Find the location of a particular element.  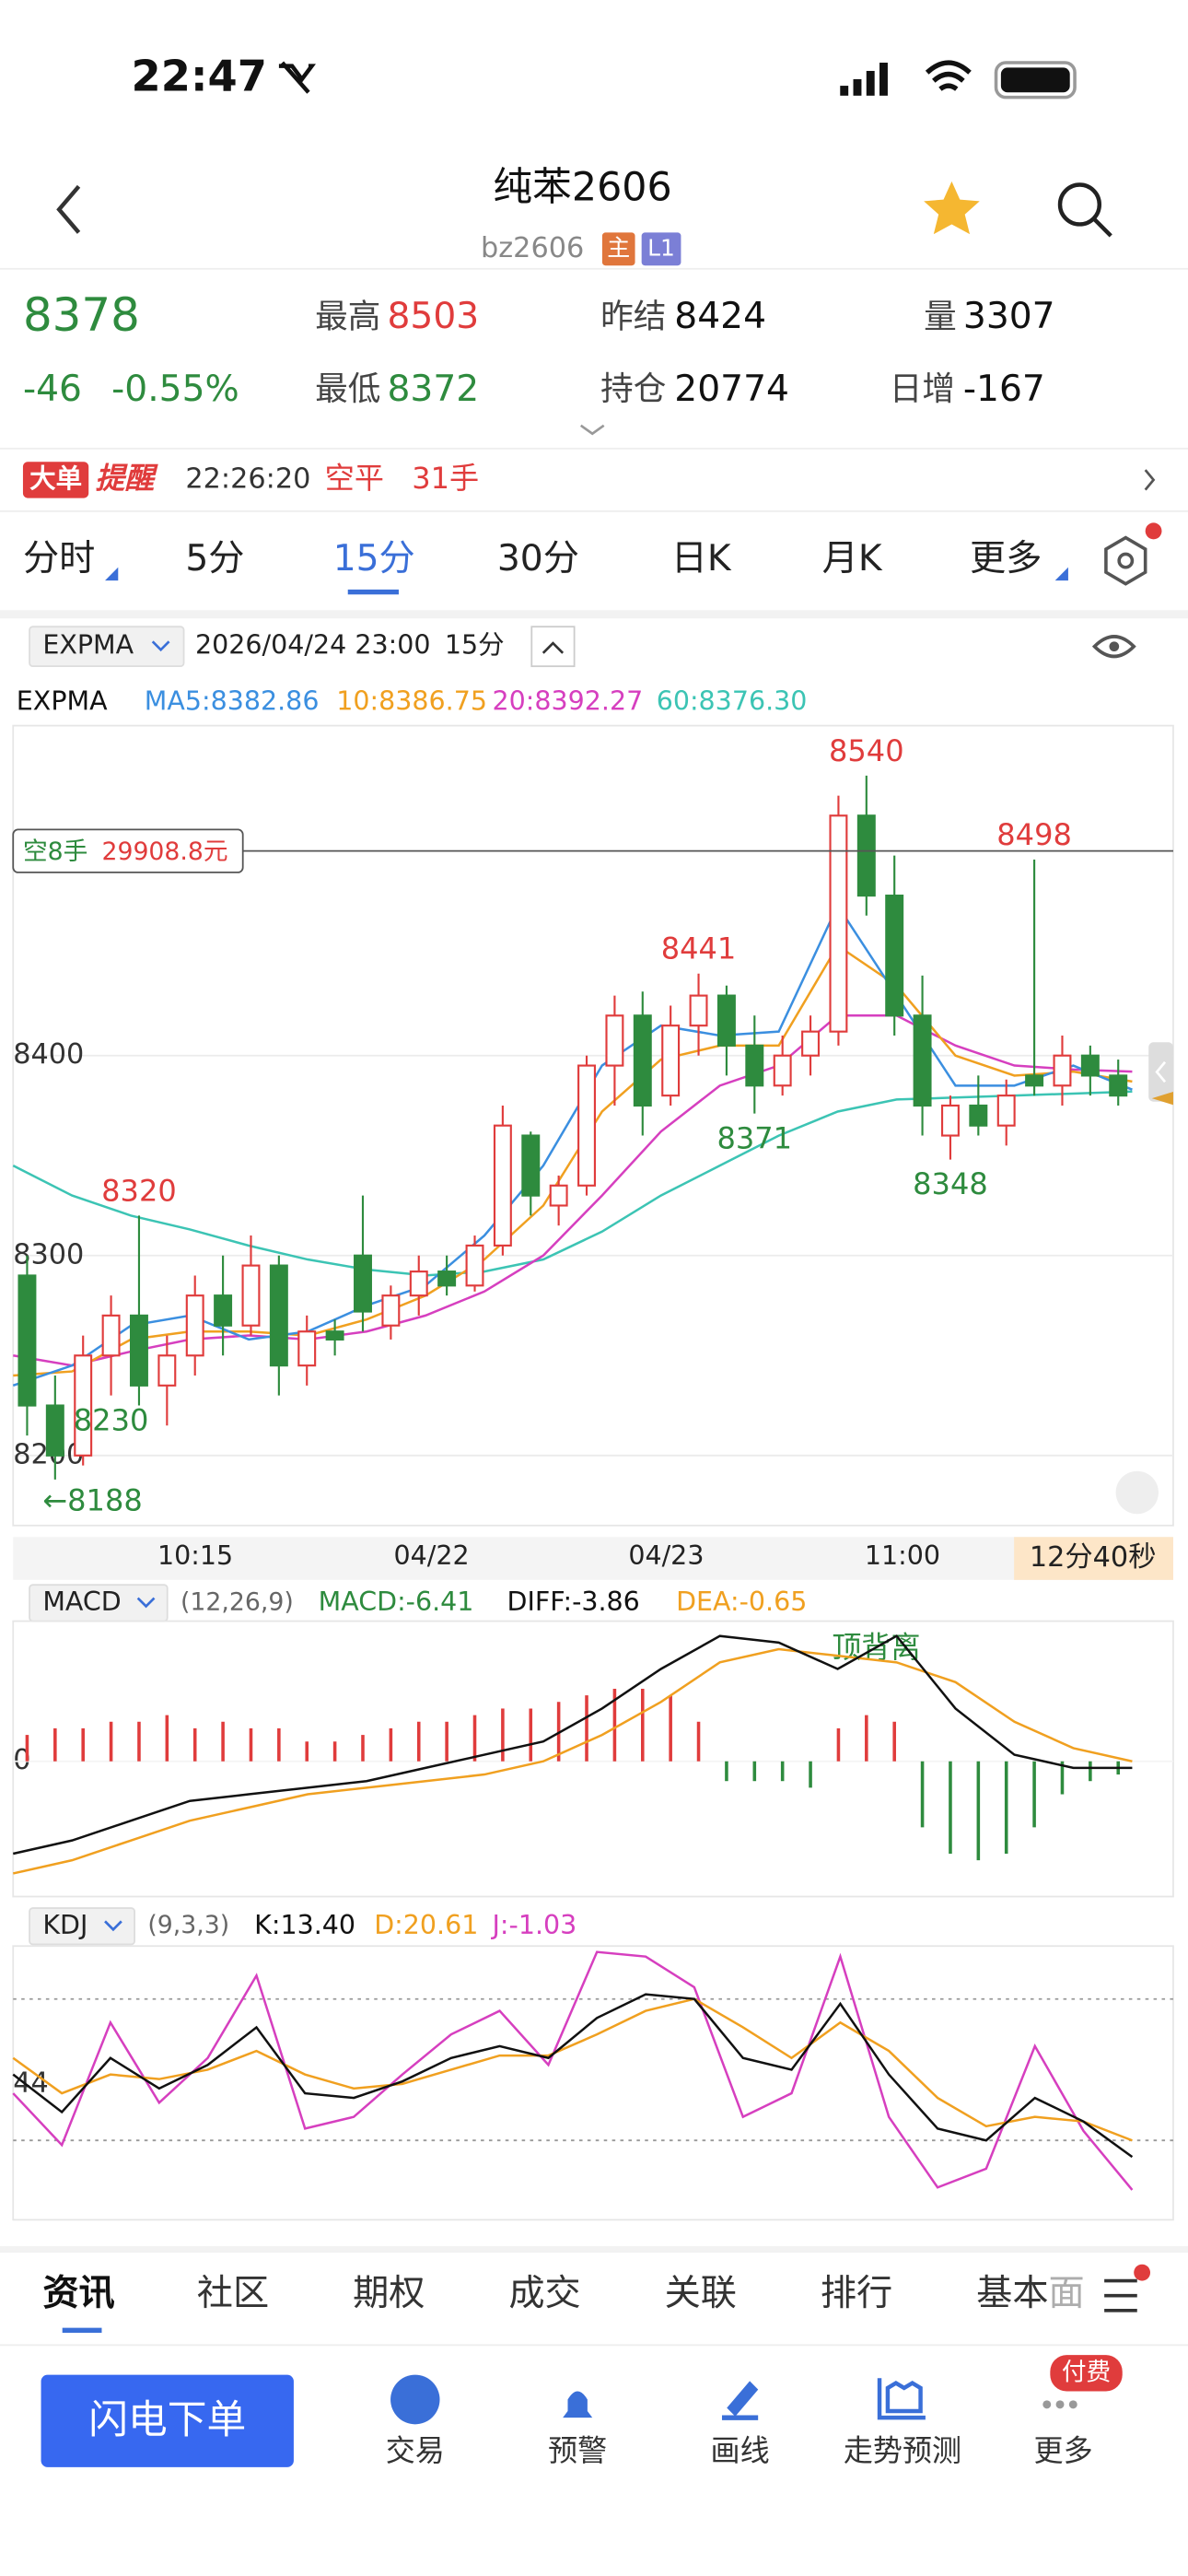

kdj-chart: 44 is located at coordinates (592, 2070).